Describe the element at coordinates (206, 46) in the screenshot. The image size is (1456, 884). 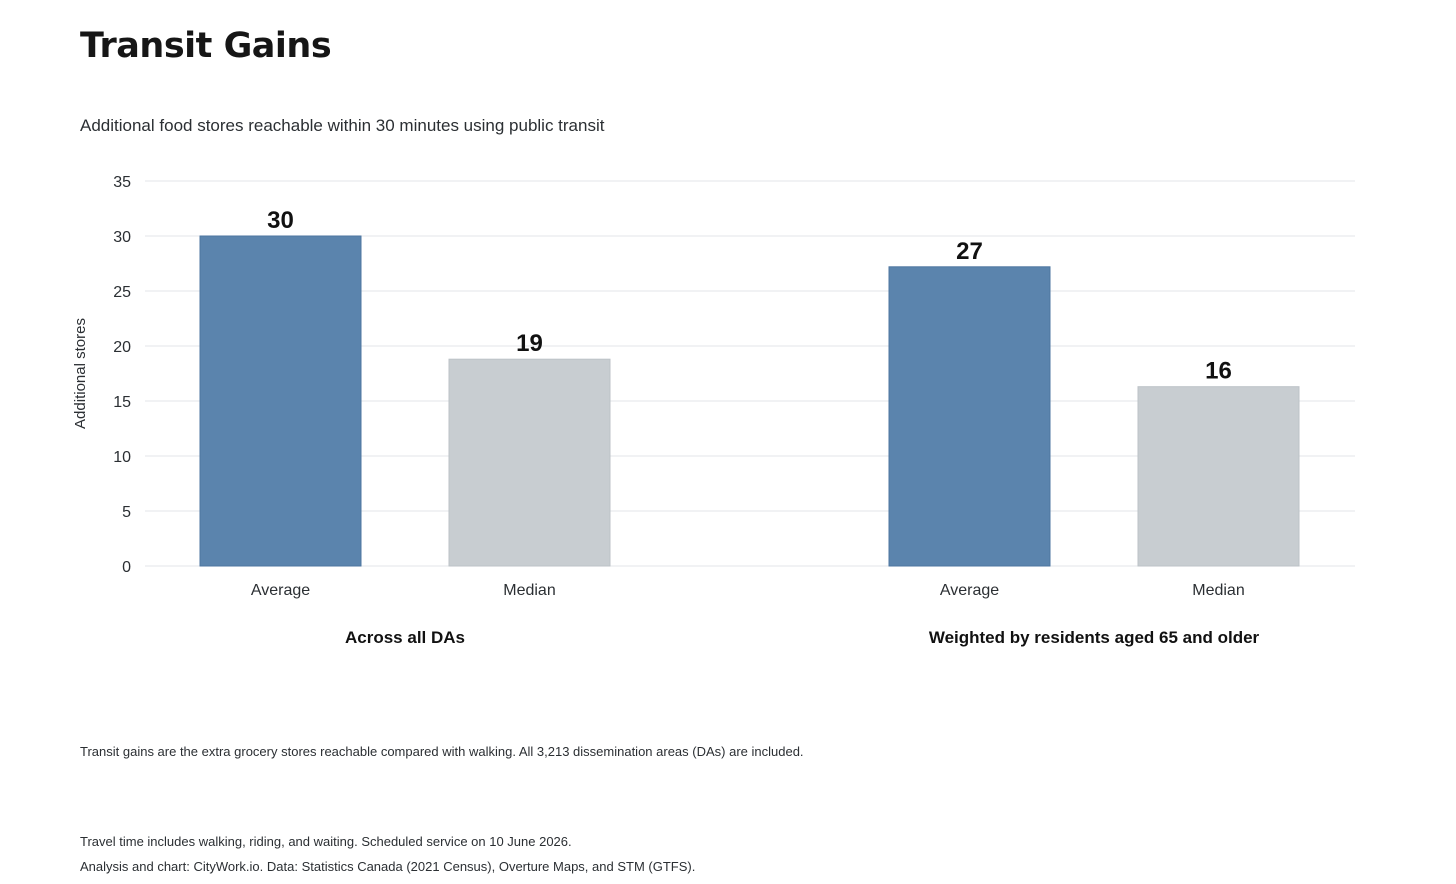
I see `chart-title: Transit Gains` at that location.